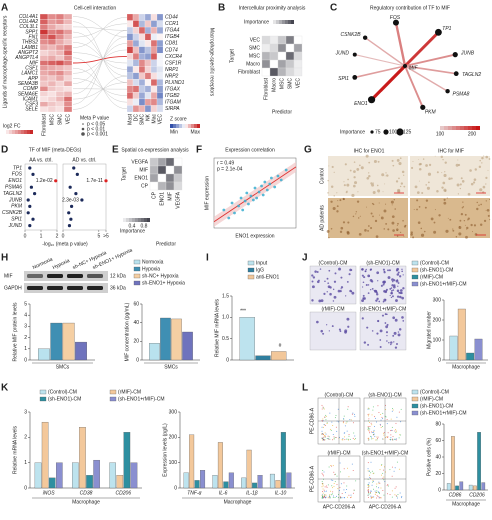  I want to click on band, so click(75, 288).